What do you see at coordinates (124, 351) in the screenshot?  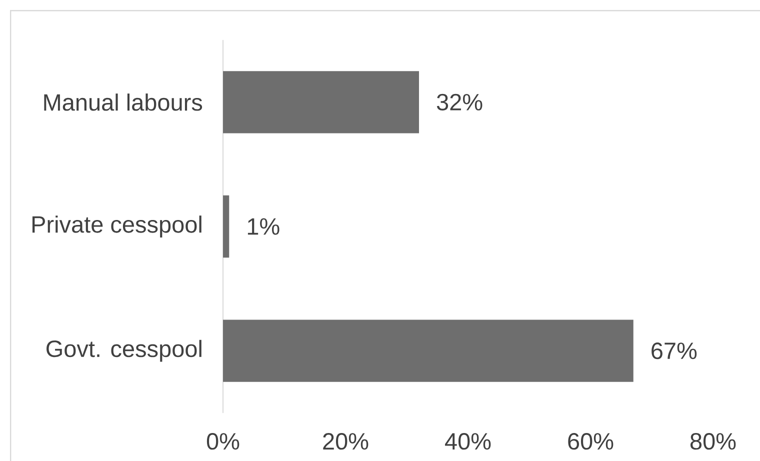 I see `y-tick-label: Govt. cesspool` at bounding box center [124, 351].